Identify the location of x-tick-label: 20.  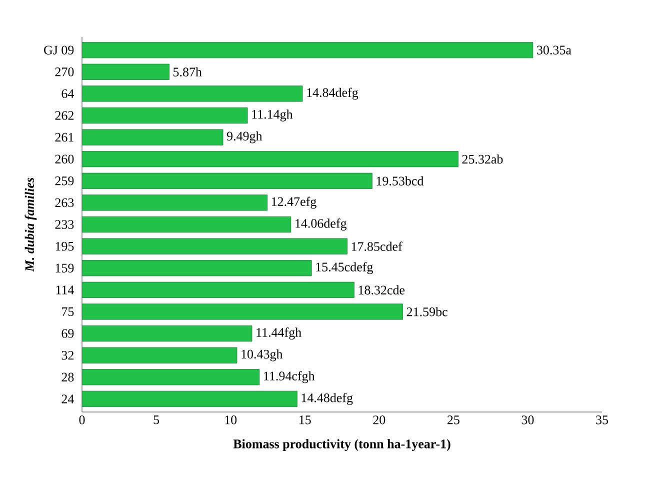
(379, 420).